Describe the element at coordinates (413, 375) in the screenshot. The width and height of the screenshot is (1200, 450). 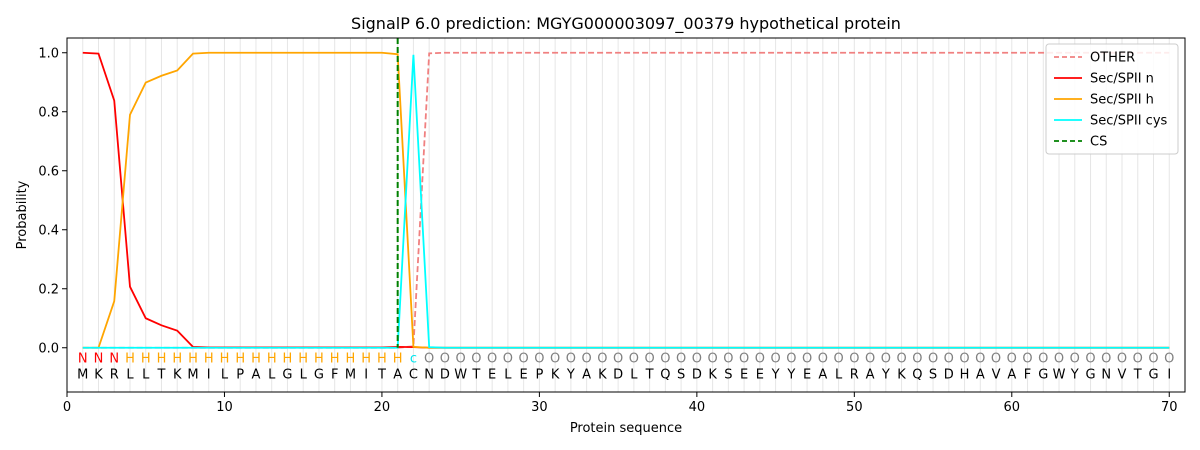
I see `residue-letter: C` at that location.